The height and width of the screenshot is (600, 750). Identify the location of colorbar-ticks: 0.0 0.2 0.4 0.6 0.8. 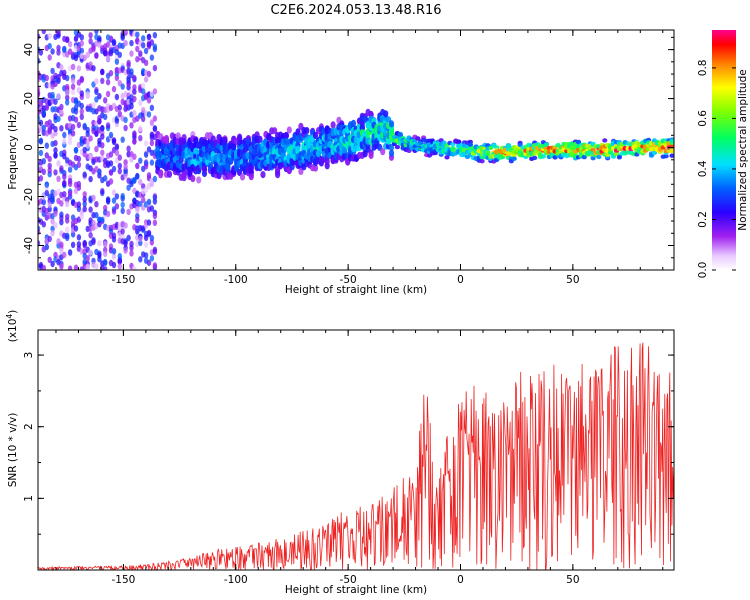
(716, 169).